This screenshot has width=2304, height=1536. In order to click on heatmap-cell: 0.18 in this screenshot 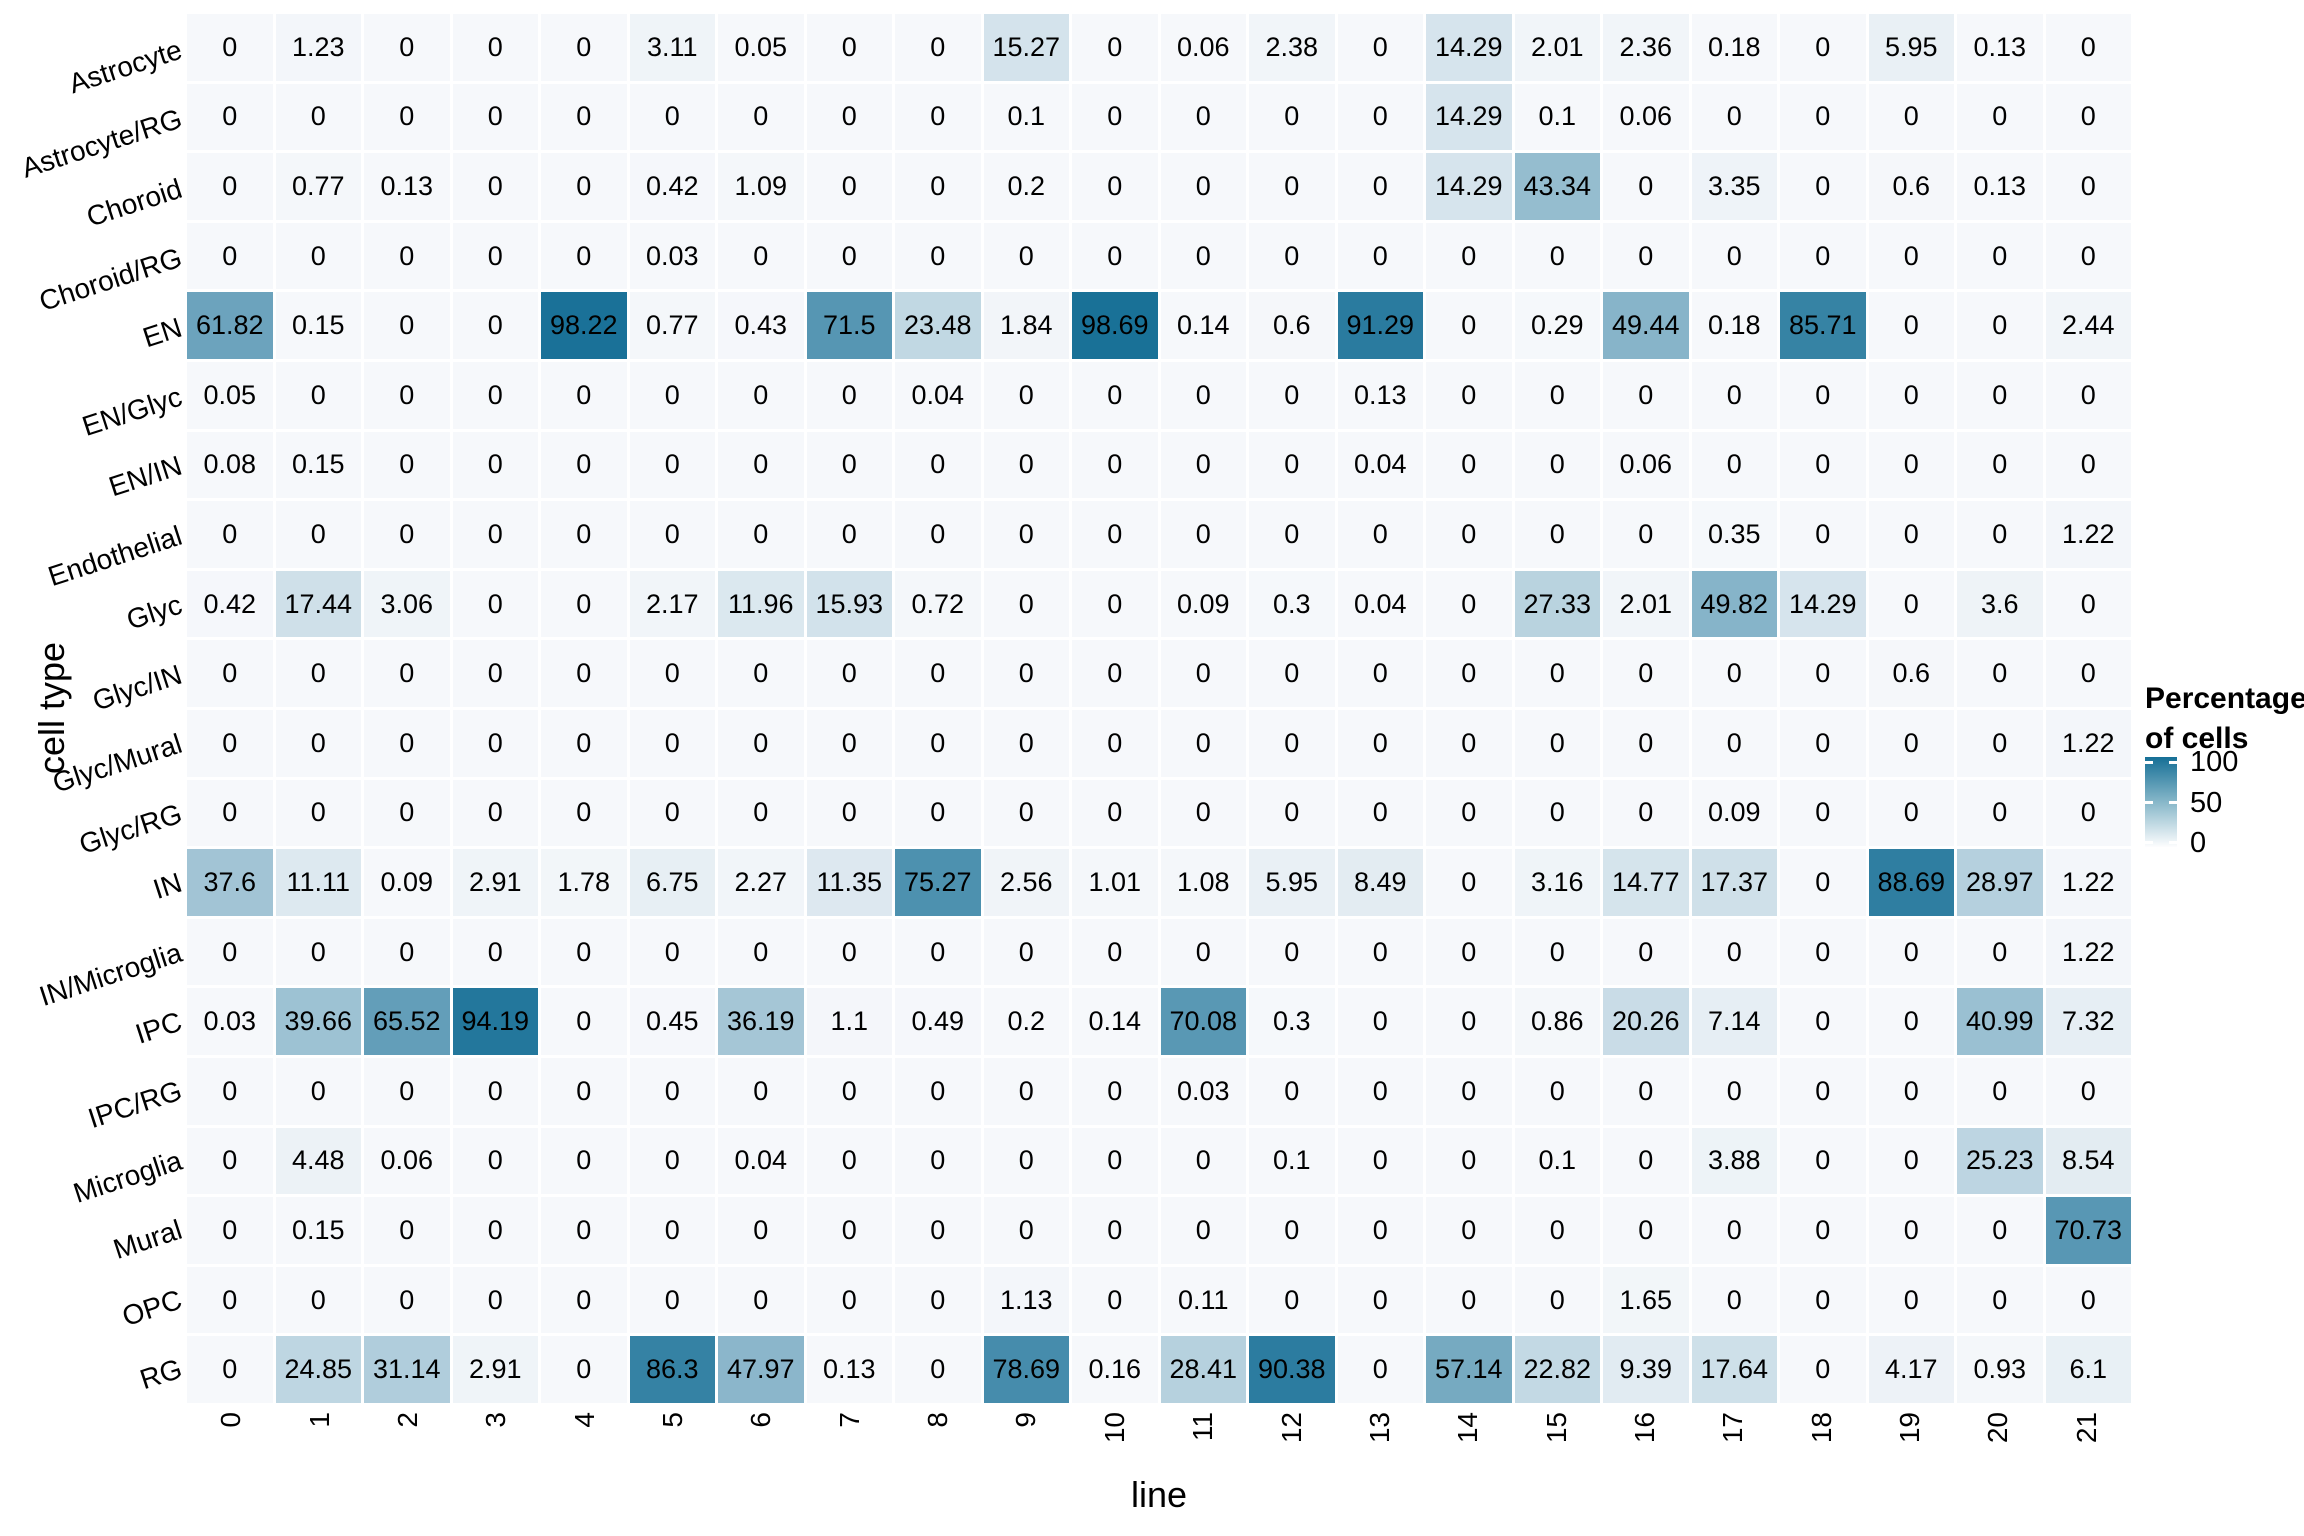, I will do `click(1734, 47)`.